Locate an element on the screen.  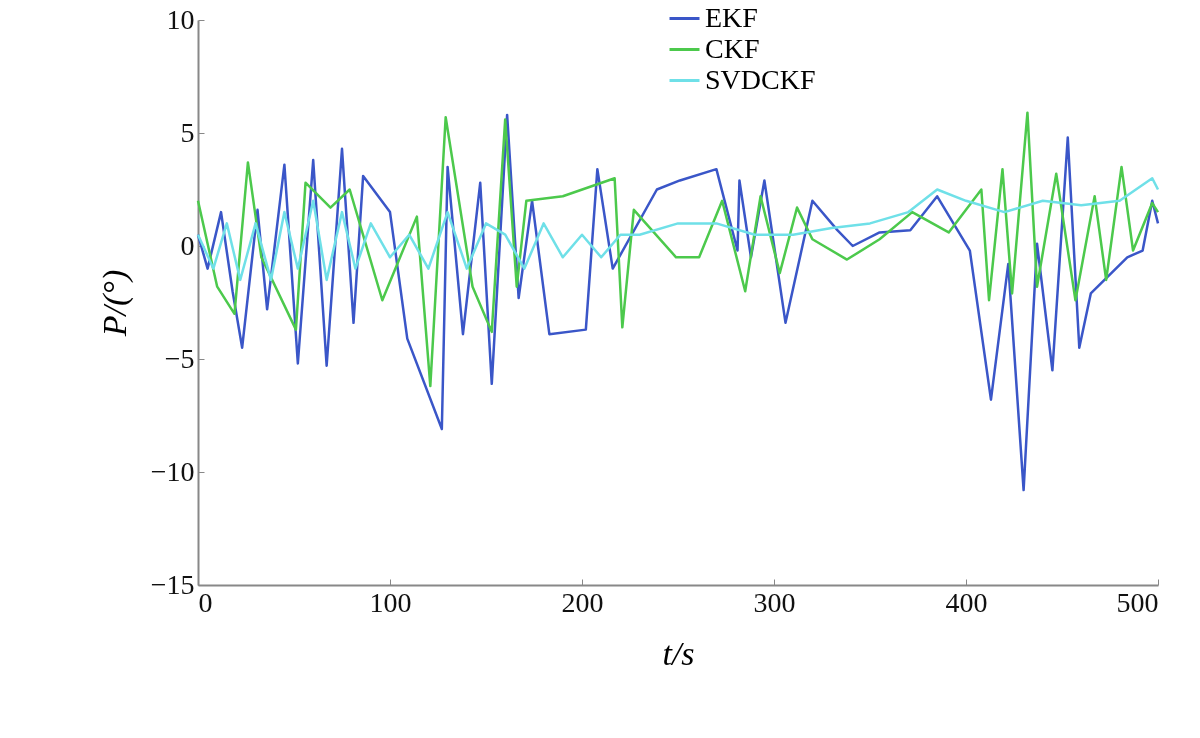
y-tick-label: 10 is located at coordinates (180, 19).